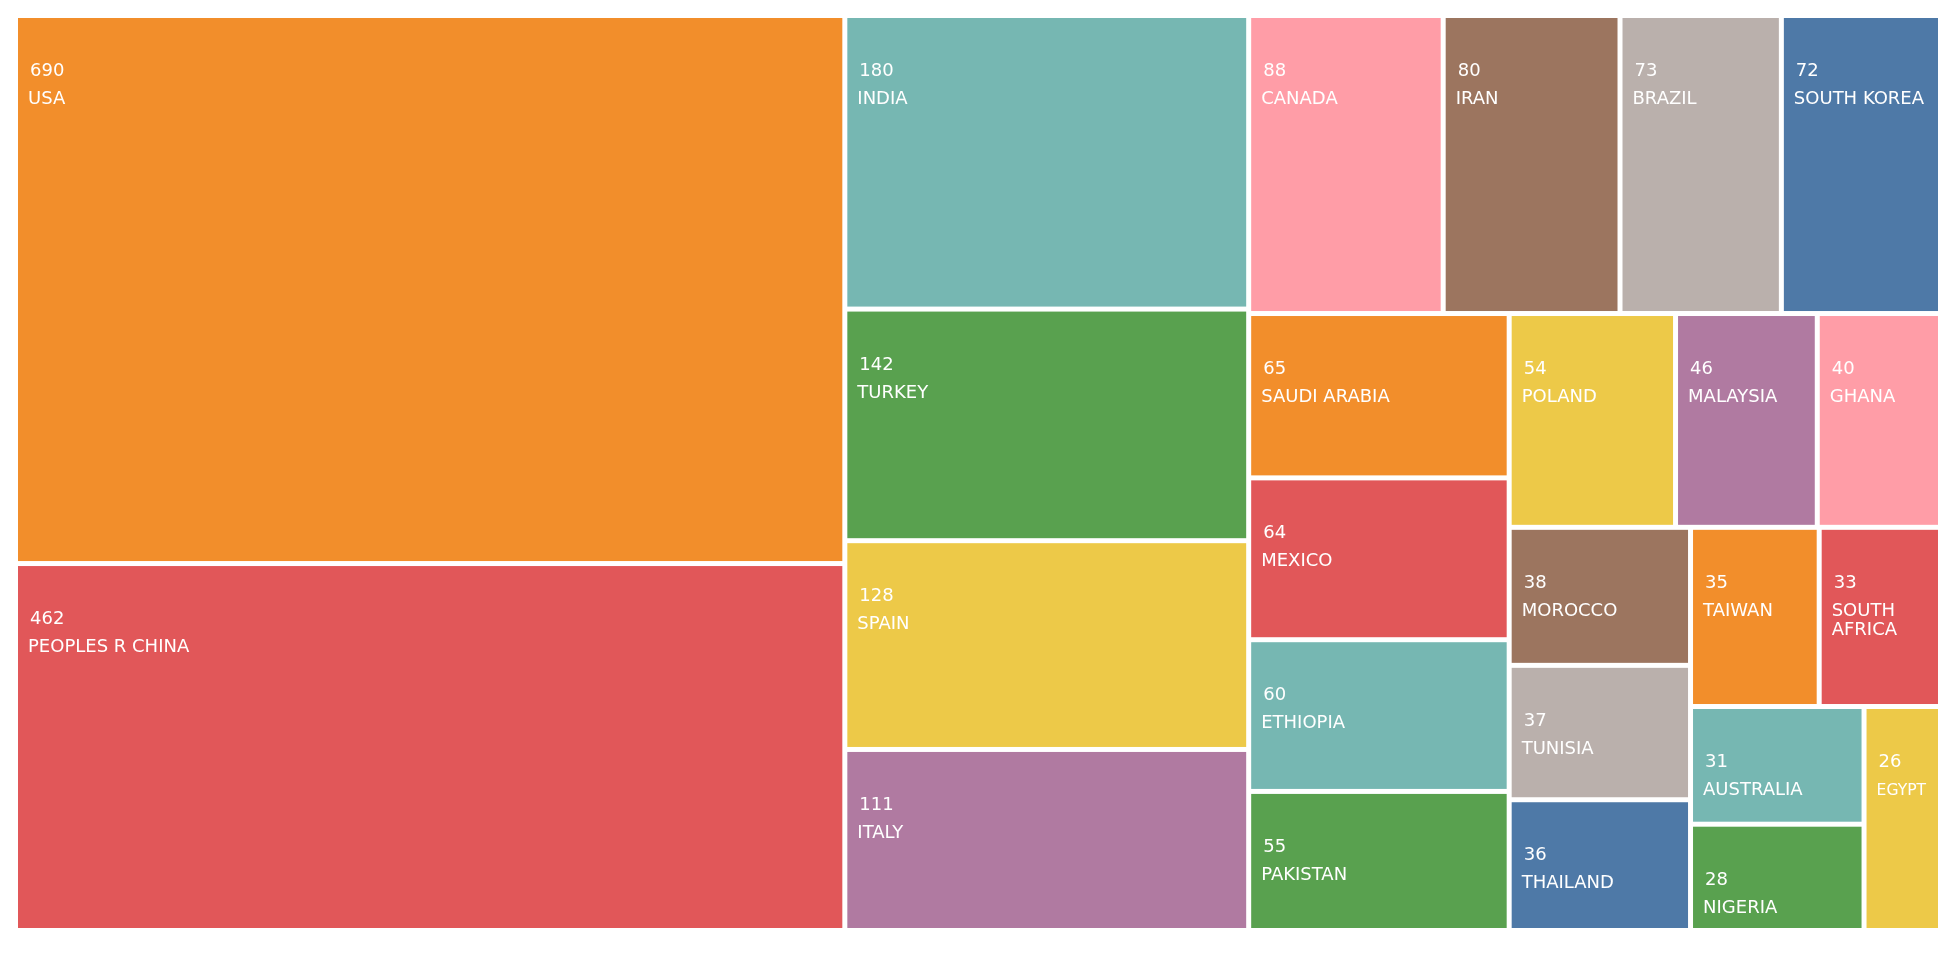 The image size is (1960, 960). I want to click on category-label: TAIWAN, so click(1737, 609).